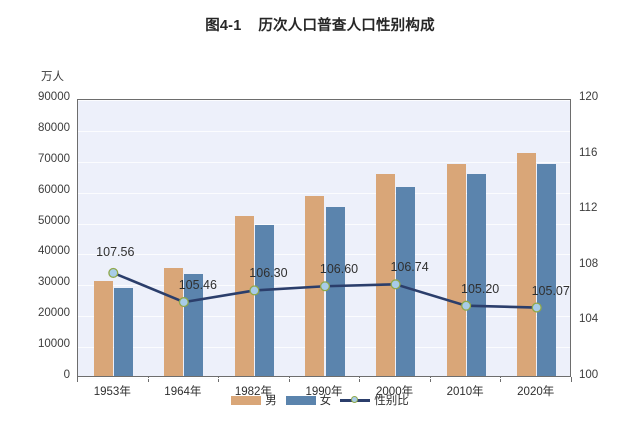 The image size is (640, 421). Describe the element at coordinates (54, 158) in the screenshot. I see `y-axis-tick-label-70000: 70000` at that location.